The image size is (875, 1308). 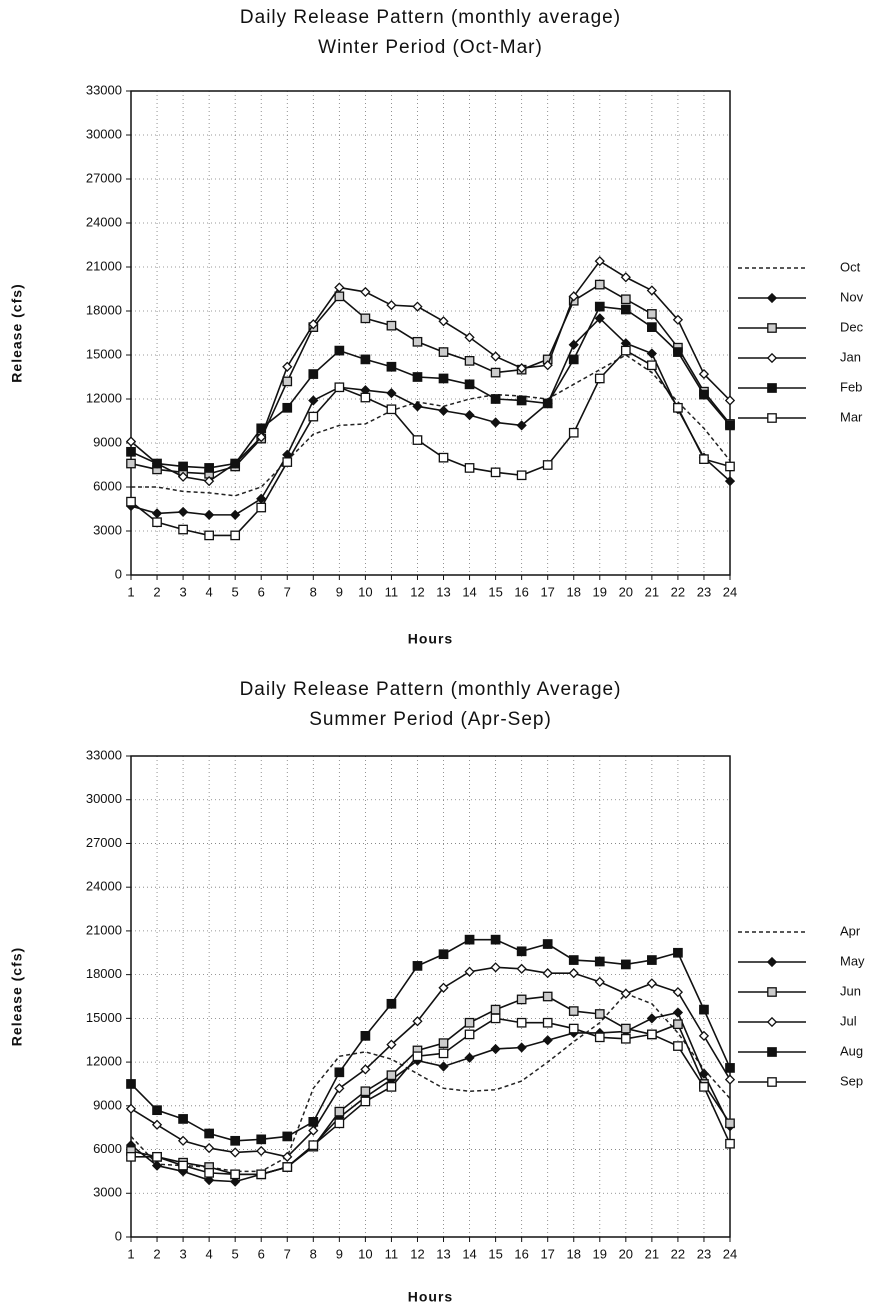 What do you see at coordinates (851, 416) in the screenshot?
I see `legend-label: Mar` at bounding box center [851, 416].